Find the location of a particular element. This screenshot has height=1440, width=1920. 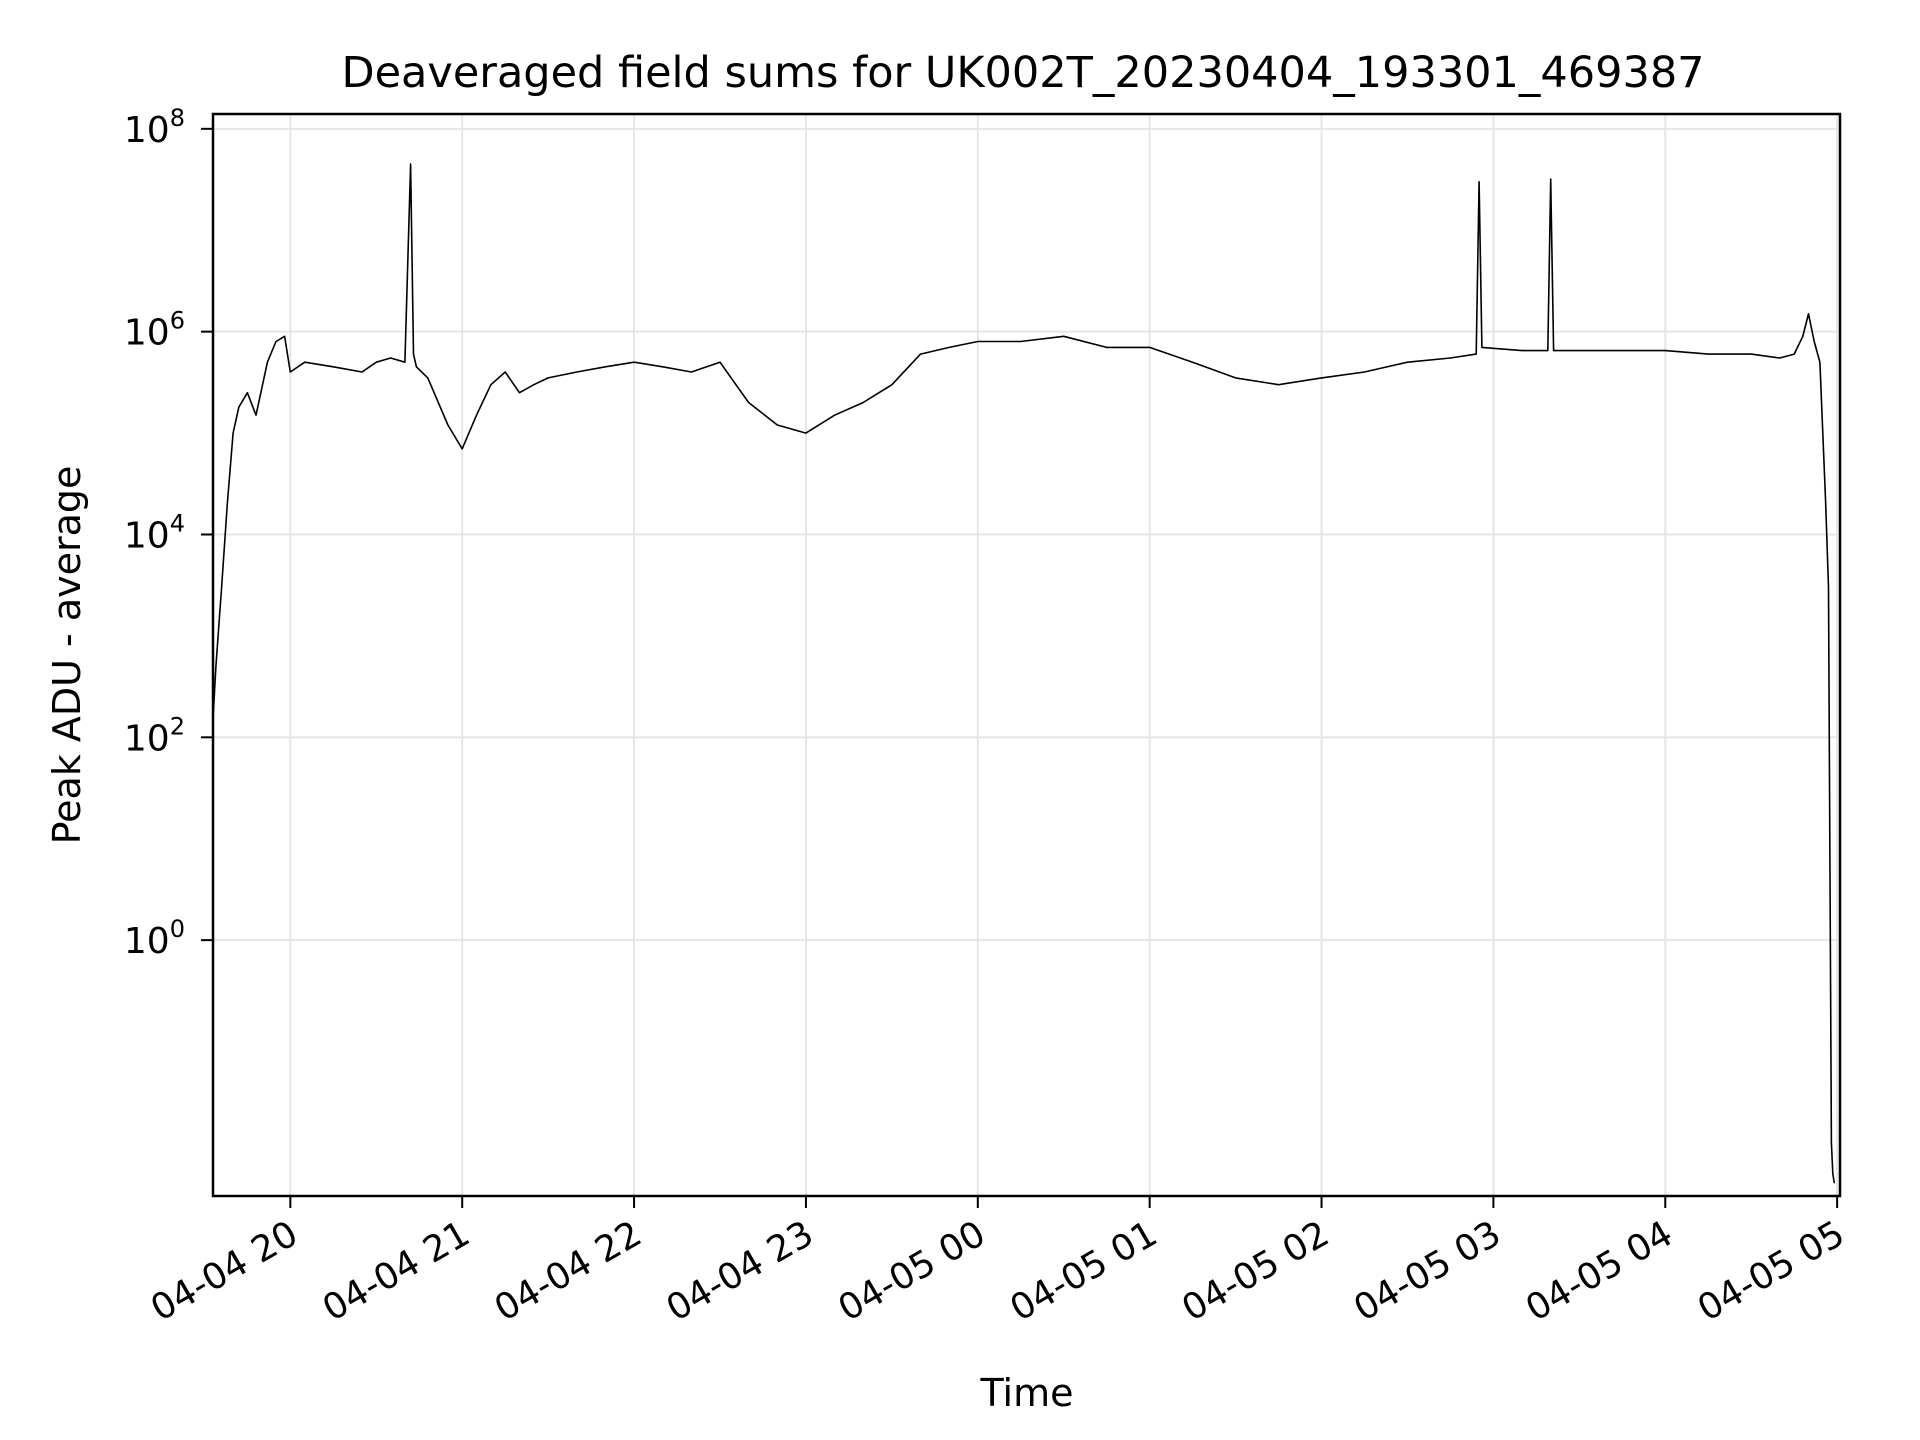

x-tick-label: 04-05 03 is located at coordinates (1427, 1271).